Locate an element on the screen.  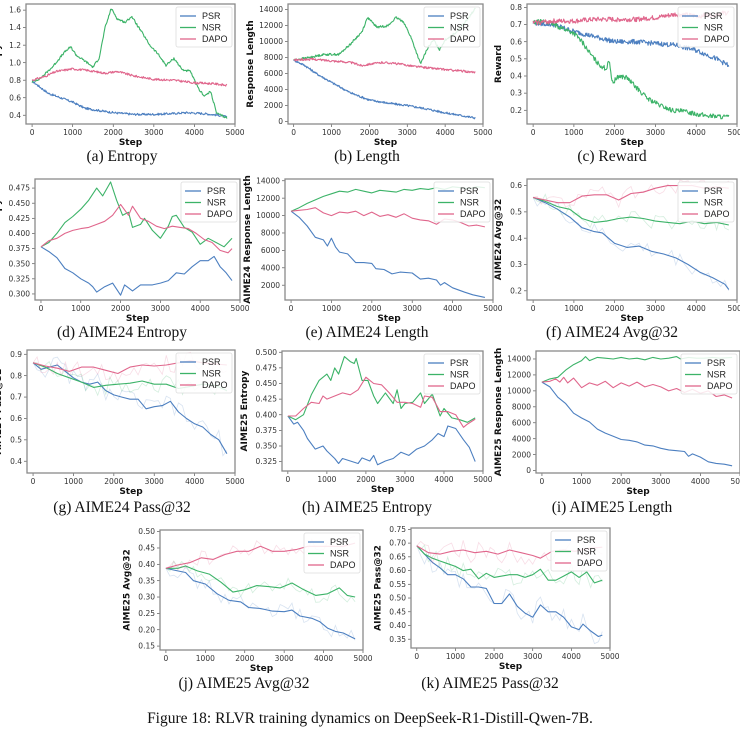
subfigure-caption-h: (h) AIME25 Entropy is located at coordinates (366, 507).